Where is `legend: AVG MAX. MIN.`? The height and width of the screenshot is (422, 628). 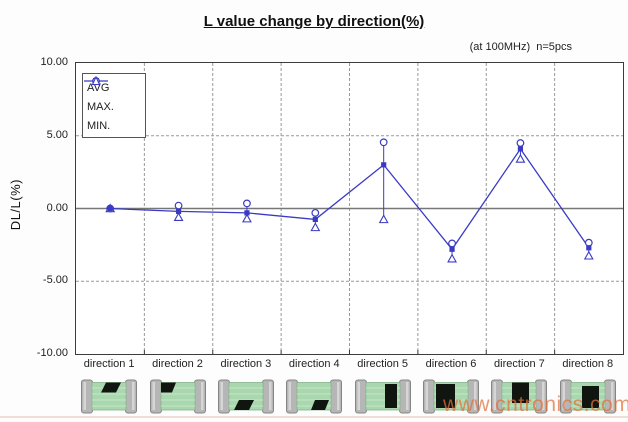 legend: AVG MAX. MIN. is located at coordinates (114, 105).